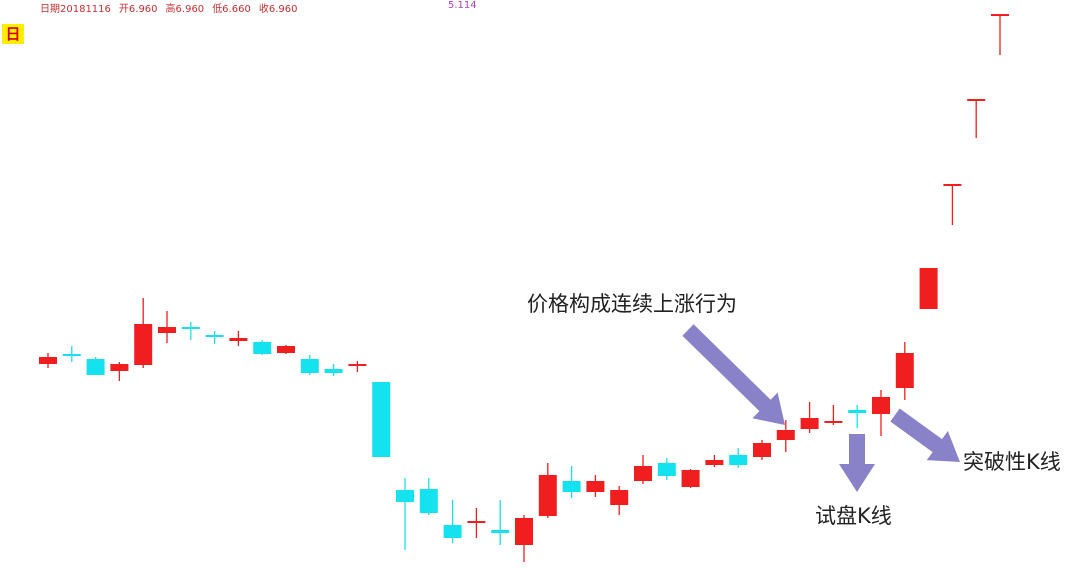 The height and width of the screenshot is (568, 1090). What do you see at coordinates (185, 9) in the screenshot?
I see `high-readout: 高6.960` at bounding box center [185, 9].